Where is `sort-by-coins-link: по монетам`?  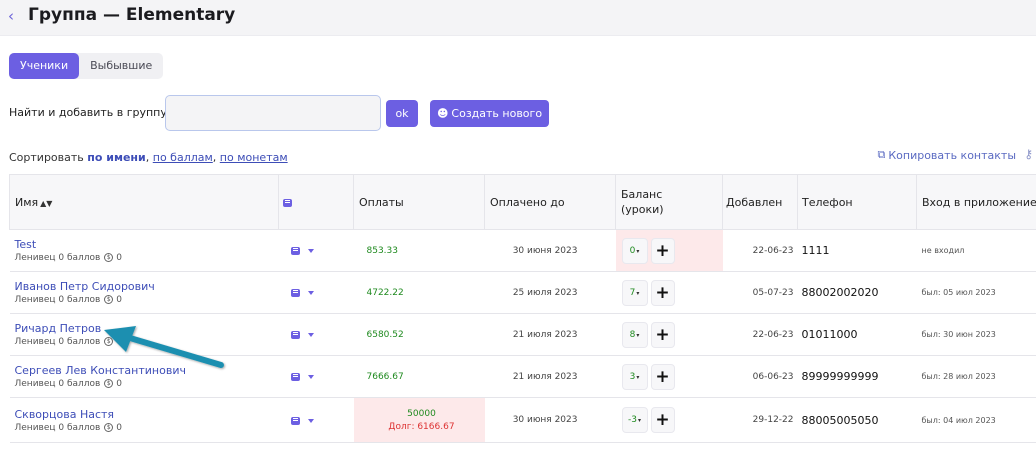 sort-by-coins-link: по монетам is located at coordinates (253, 157).